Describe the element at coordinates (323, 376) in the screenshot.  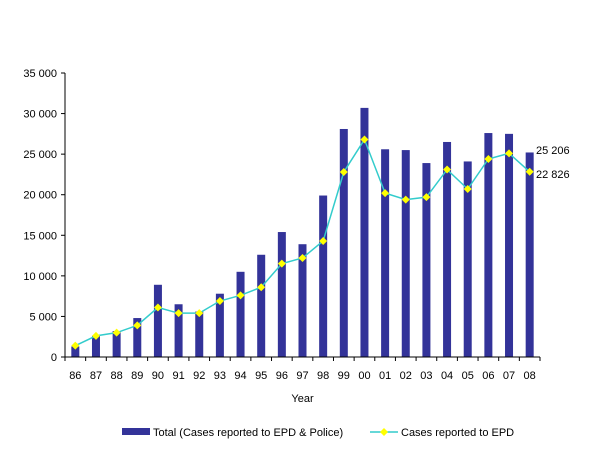
I see `x-tick-label: 98` at that location.